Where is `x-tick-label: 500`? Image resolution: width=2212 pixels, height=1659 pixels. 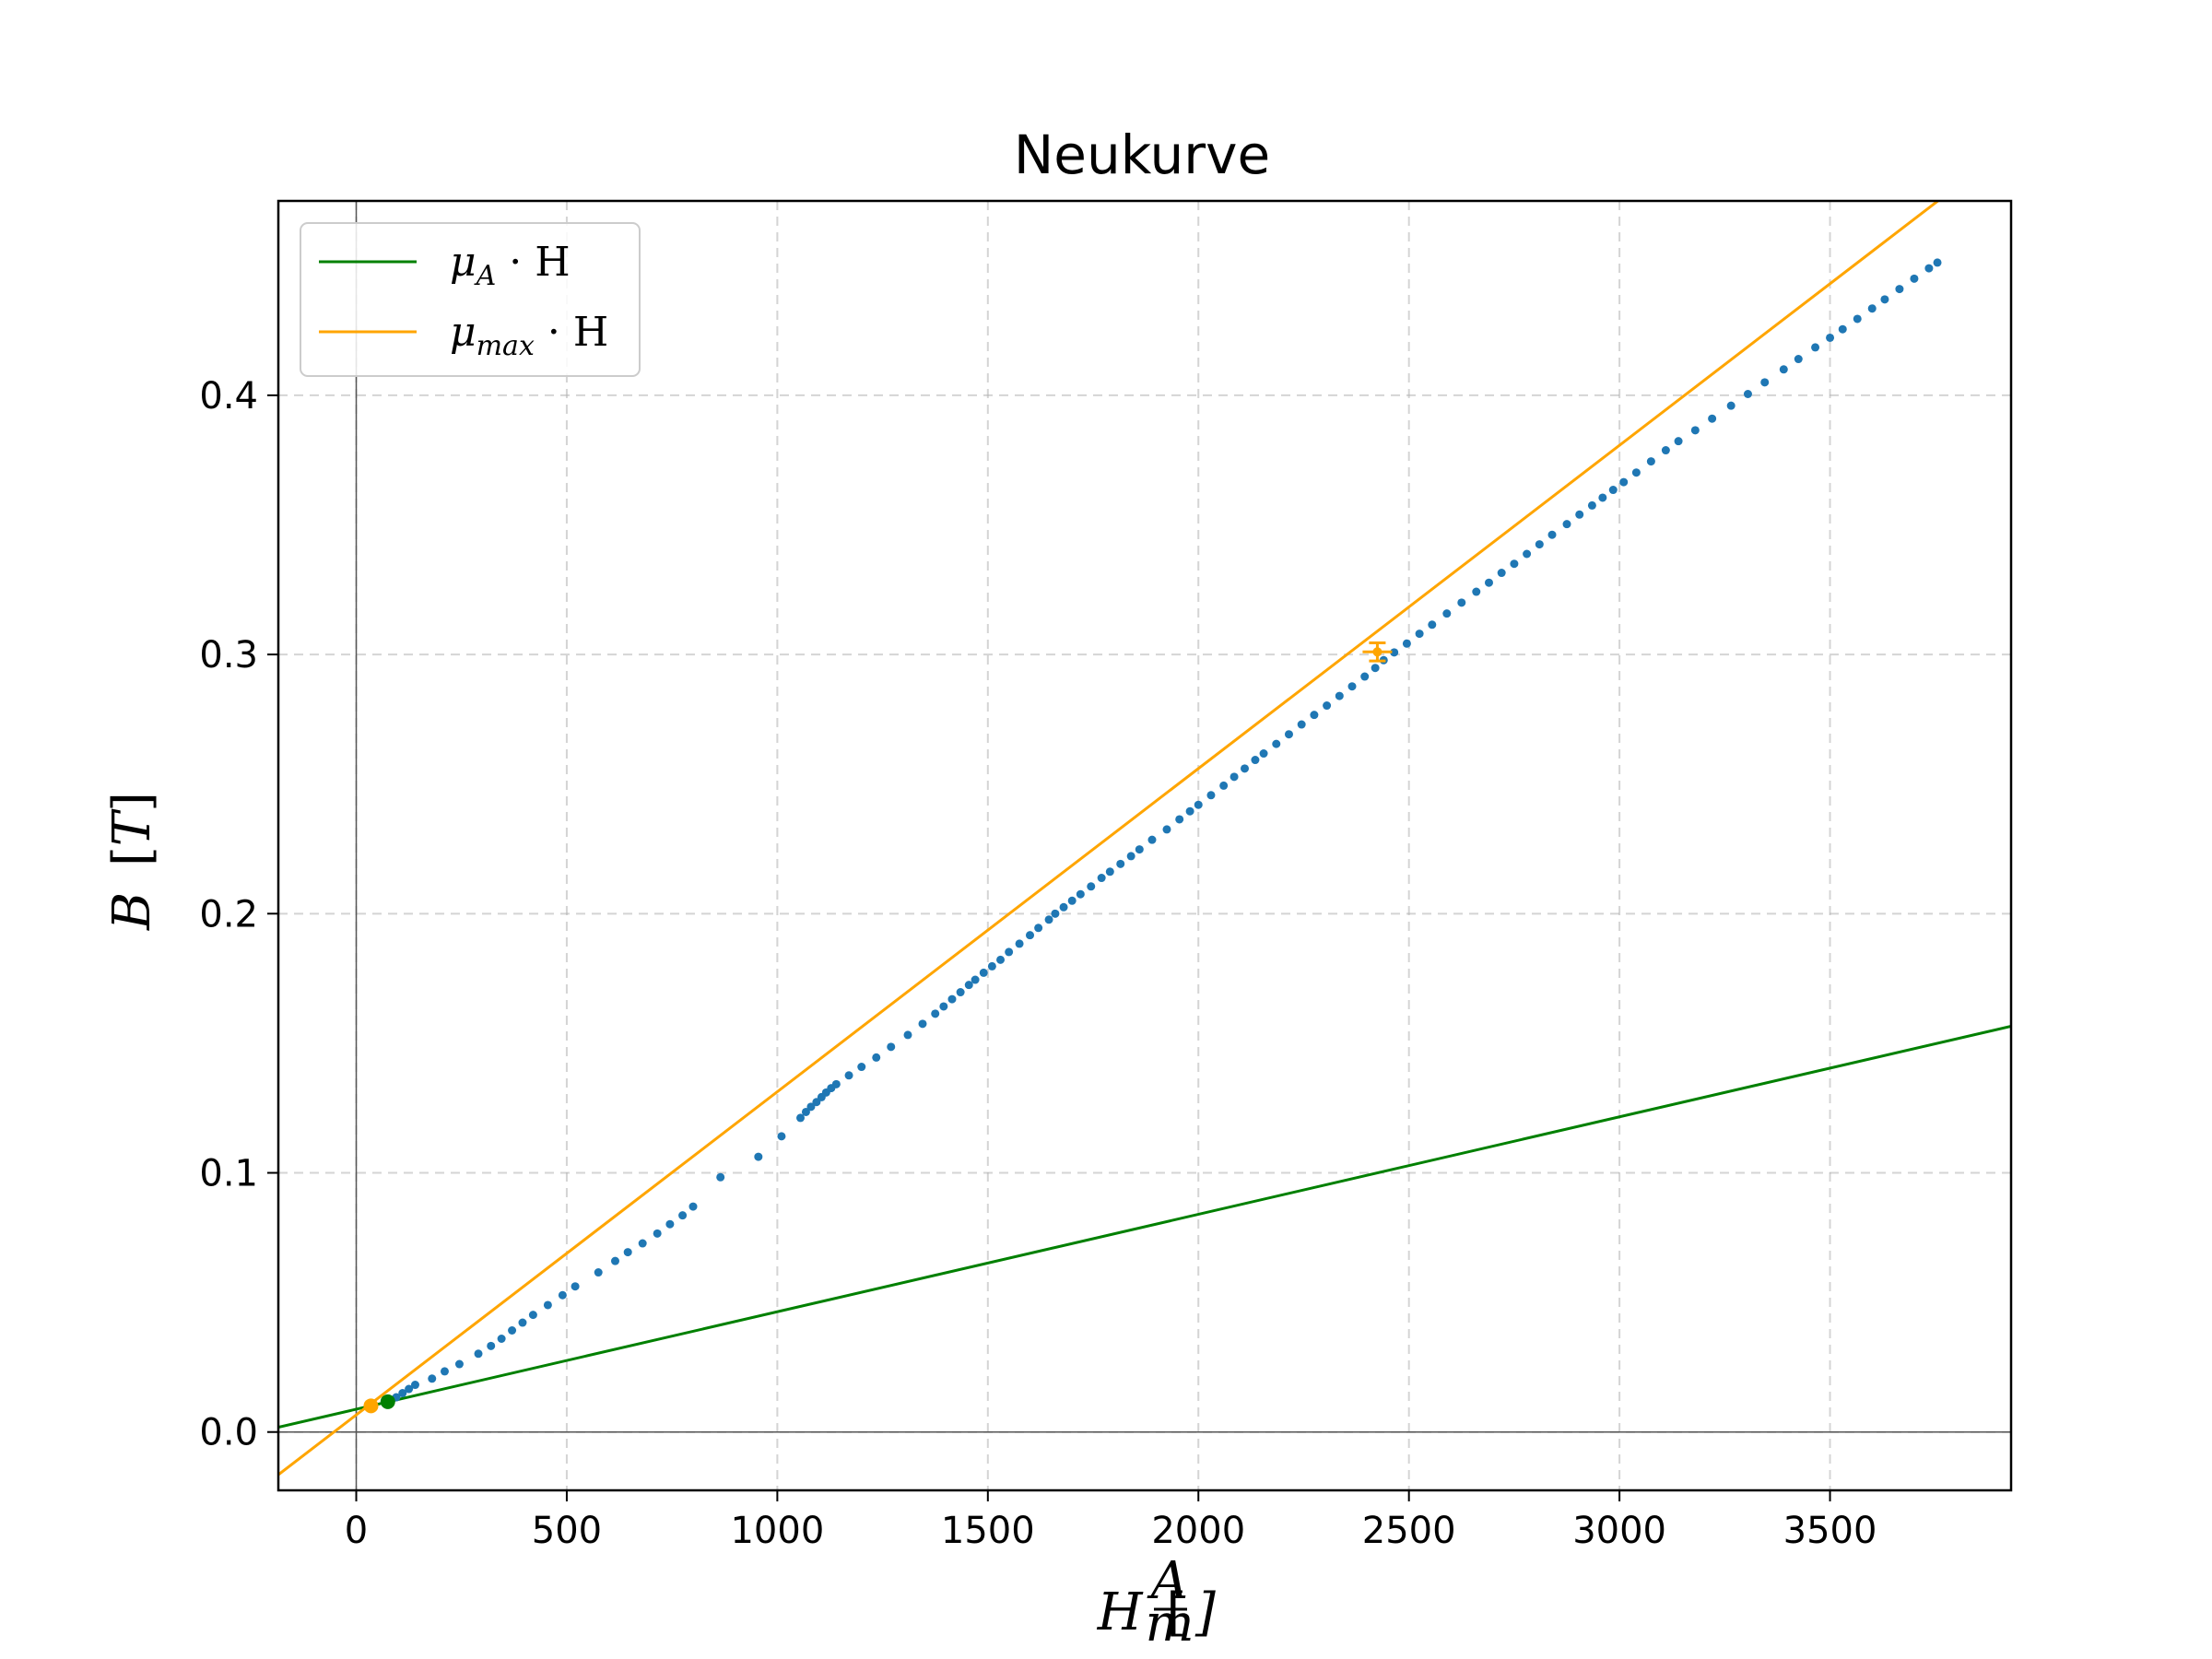 x-tick-label: 500 is located at coordinates (567, 1531).